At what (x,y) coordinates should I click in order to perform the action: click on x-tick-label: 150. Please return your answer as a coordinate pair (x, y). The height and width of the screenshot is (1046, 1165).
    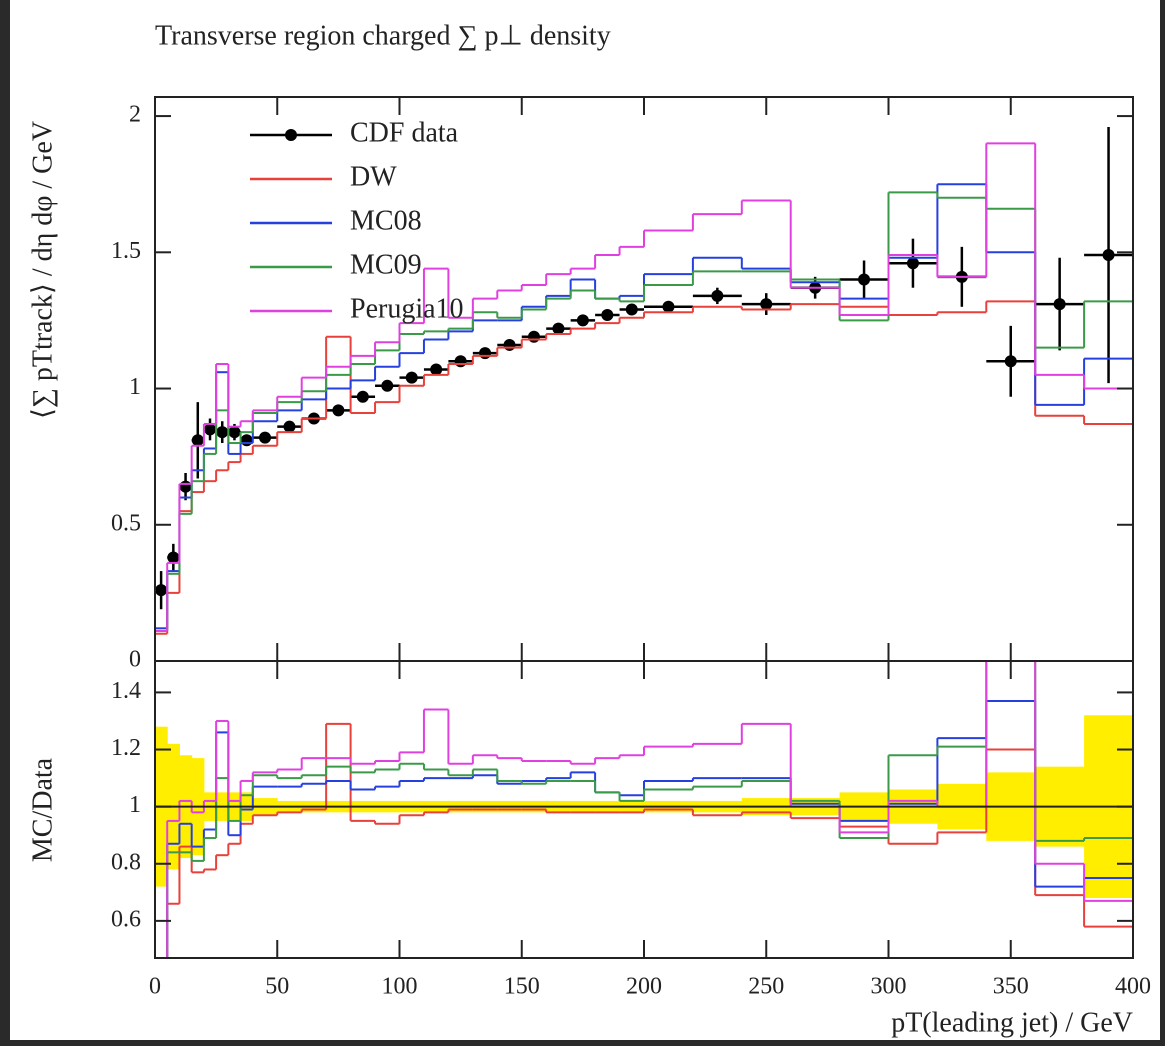
    Looking at the image, I should click on (522, 987).